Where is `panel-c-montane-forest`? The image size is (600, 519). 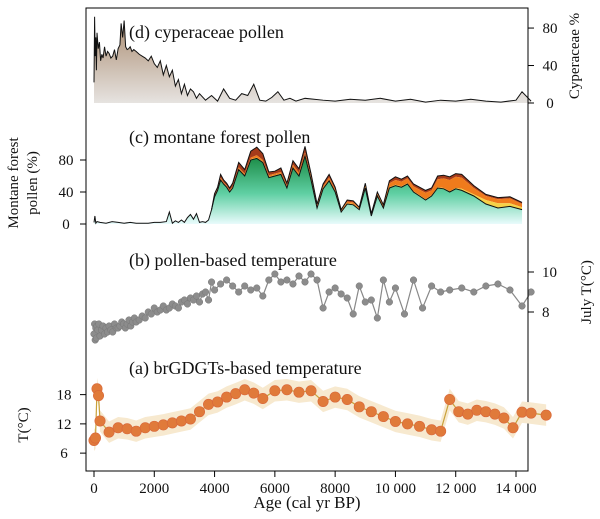
panel-c-montane-forest is located at coordinates (308, 185).